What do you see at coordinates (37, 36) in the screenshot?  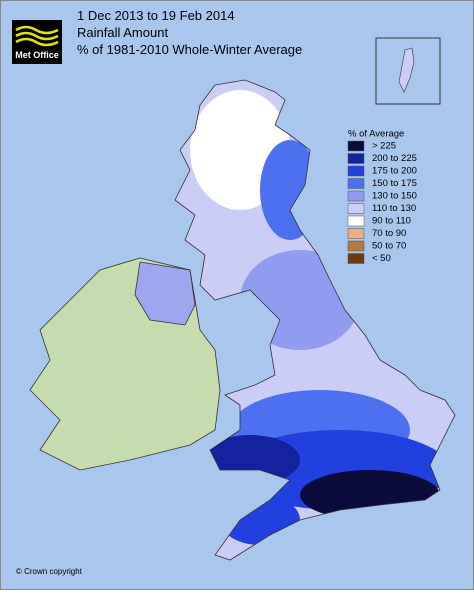 I see `logo-waves` at bounding box center [37, 36].